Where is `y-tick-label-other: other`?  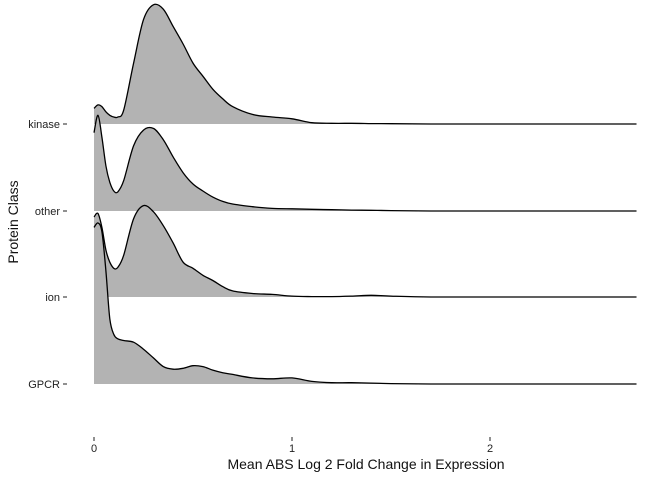 y-tick-label-other: other is located at coordinates (47, 212).